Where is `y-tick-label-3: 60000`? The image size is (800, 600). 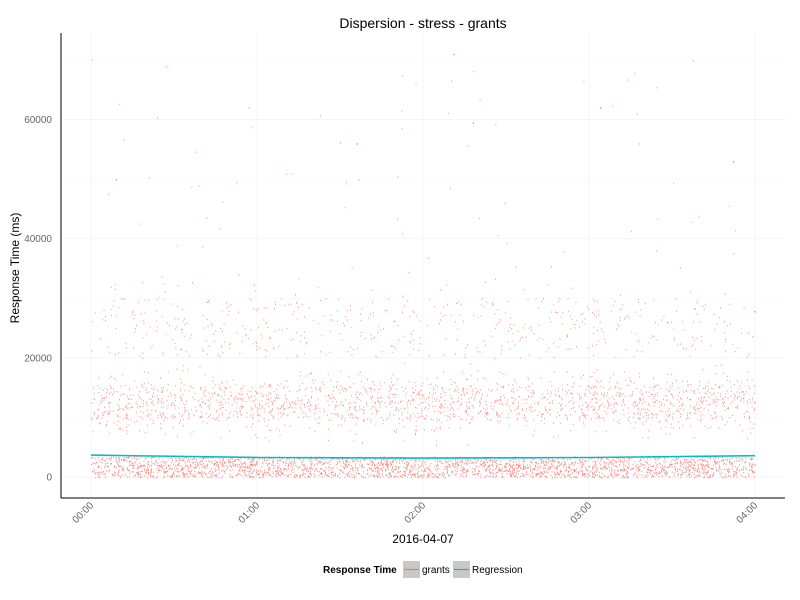
y-tick-label-3: 60000 is located at coordinates (38, 120).